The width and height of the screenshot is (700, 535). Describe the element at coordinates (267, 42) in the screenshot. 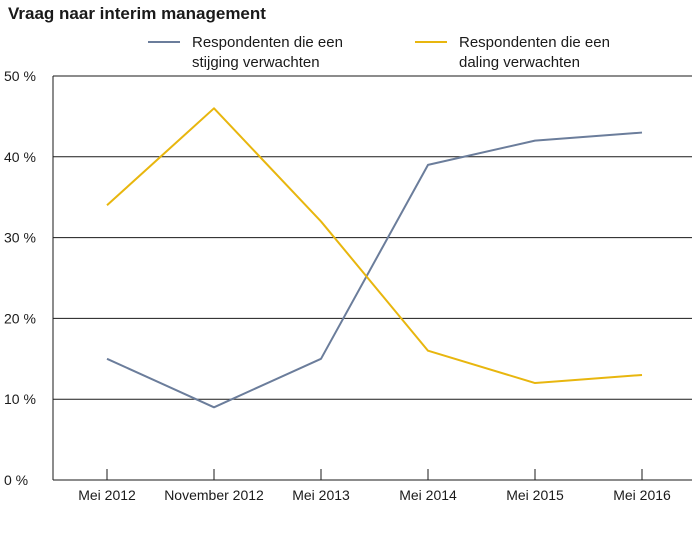

I see `legend-label-stijging-line1: Respondenten die een` at that location.